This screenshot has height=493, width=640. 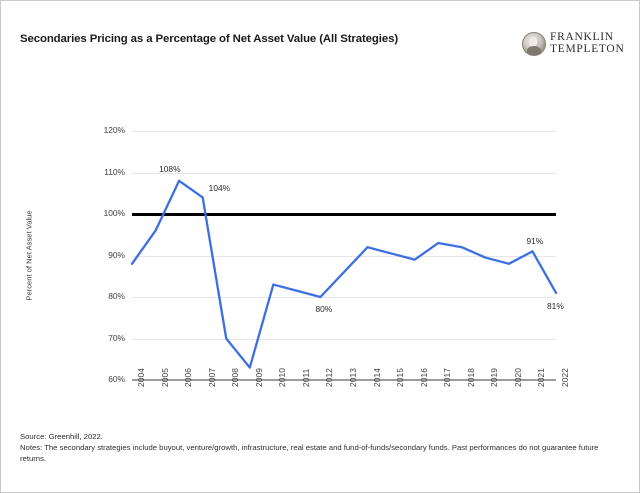 I want to click on logo-wordmark: FRANKLIN TEMPLETON, so click(x=587, y=43).